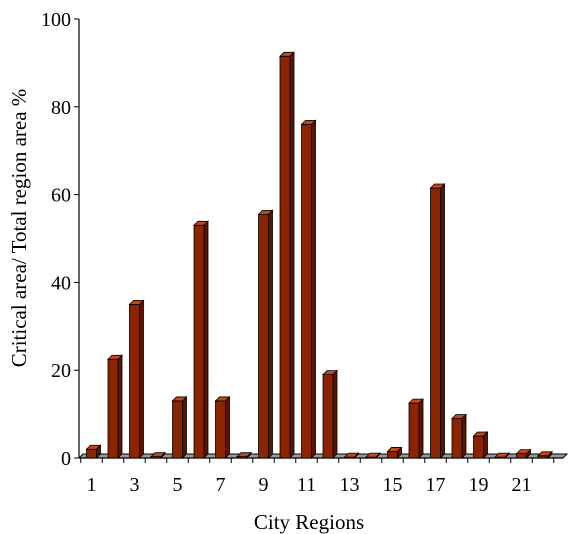 Image resolution: width=571 pixels, height=534 pixels. I want to click on x-tick-label: 15, so click(393, 485).